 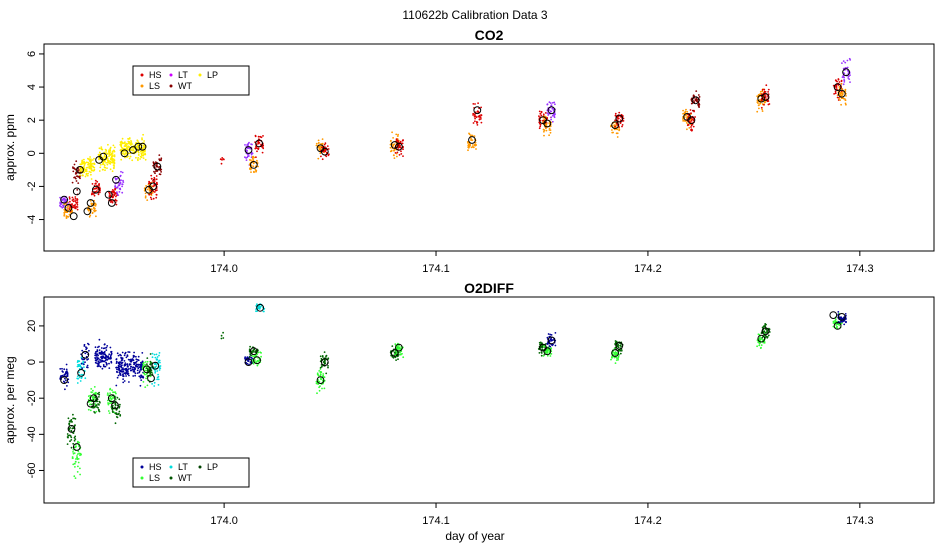 I want to click on legend-label: LS, so click(x=154, y=478).